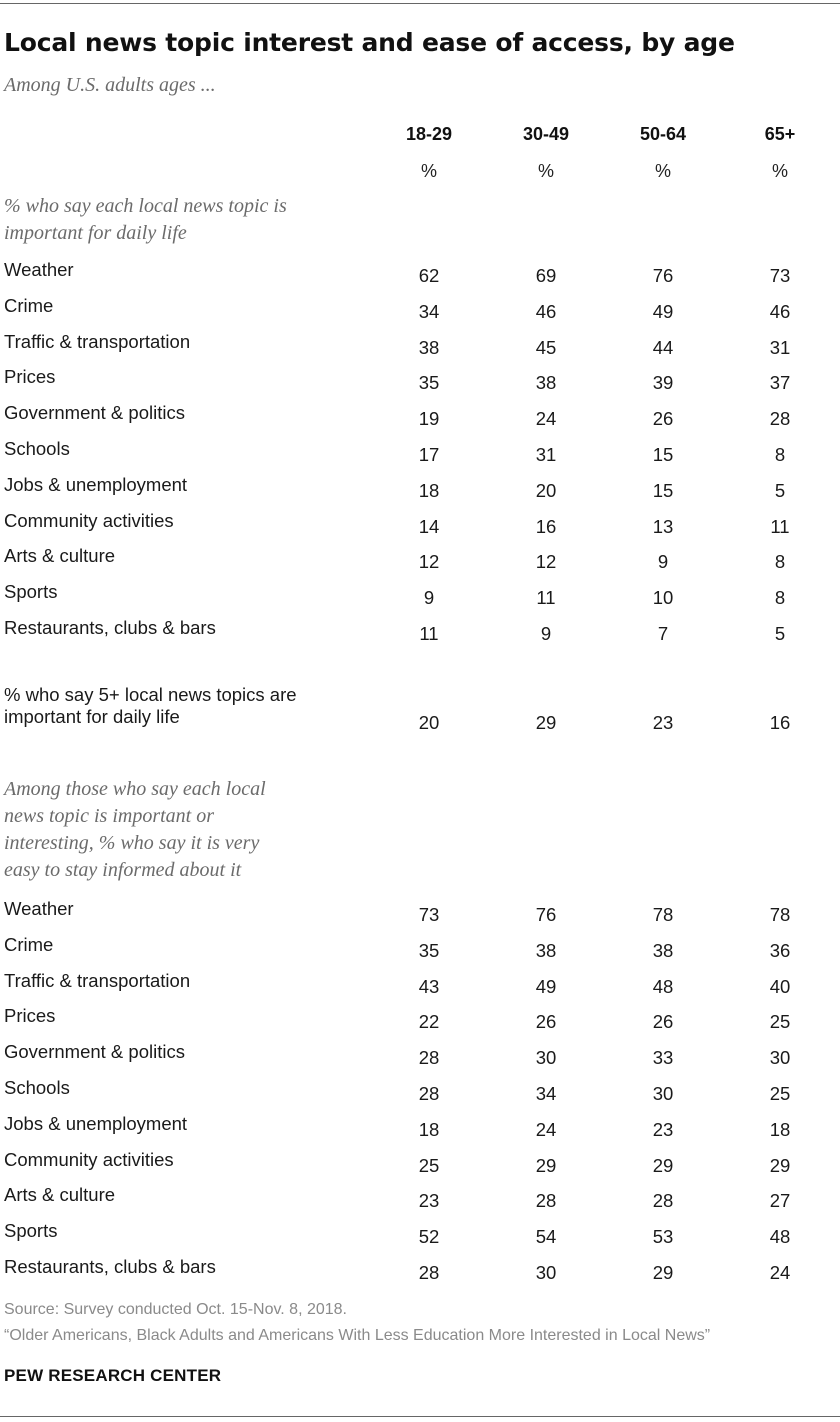  Describe the element at coordinates (94, 413) in the screenshot. I see `importance-row-label: Government & politics` at that location.